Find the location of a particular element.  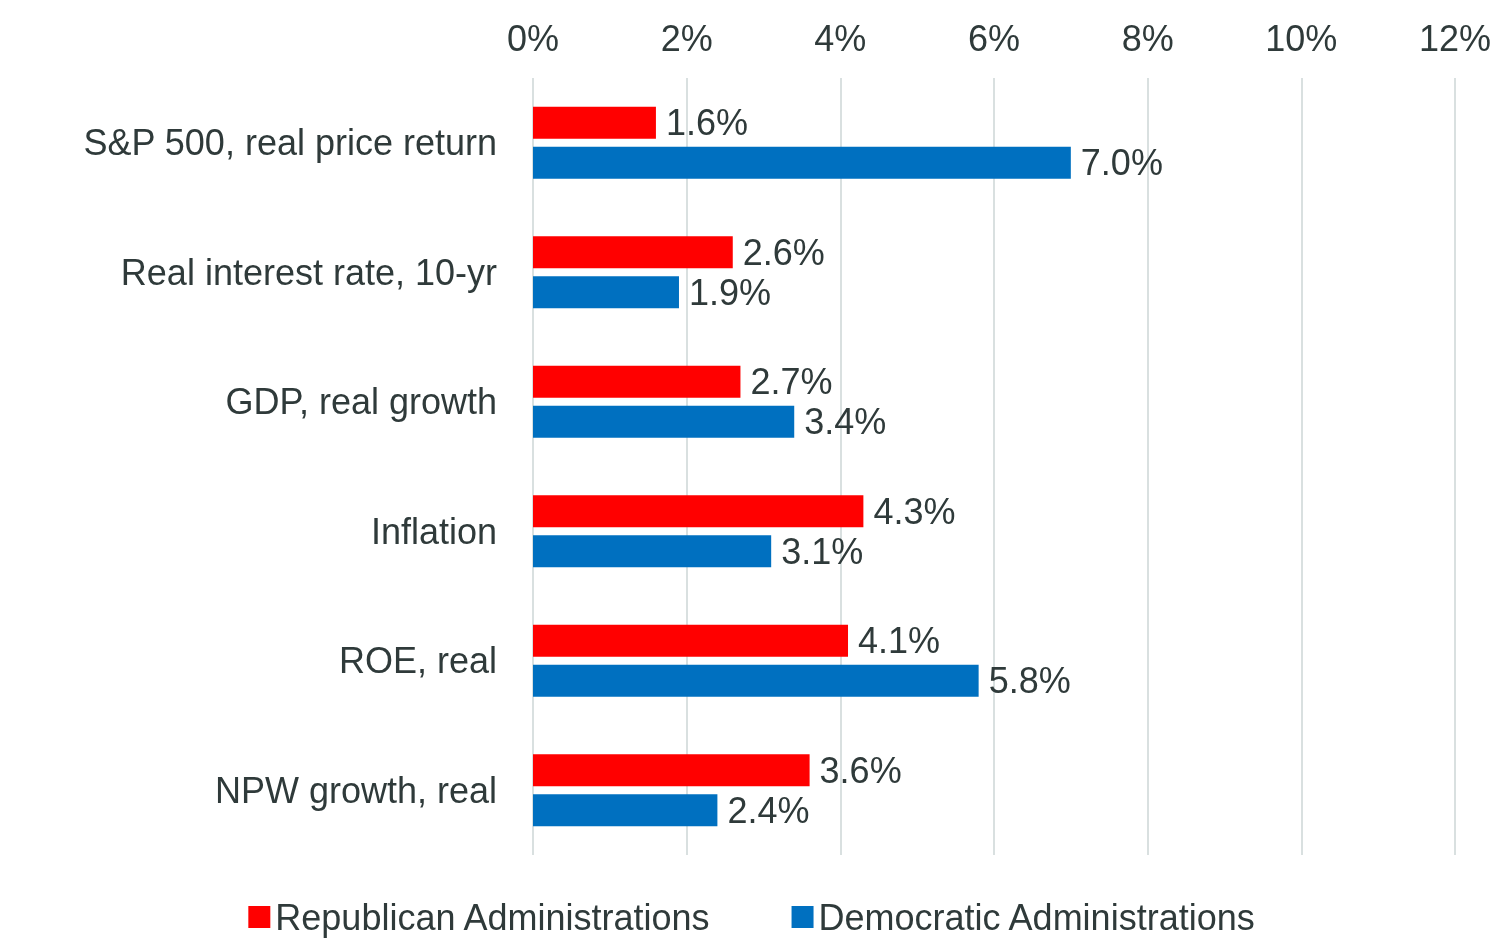

y-tick-label: Inflation is located at coordinates (433, 531).